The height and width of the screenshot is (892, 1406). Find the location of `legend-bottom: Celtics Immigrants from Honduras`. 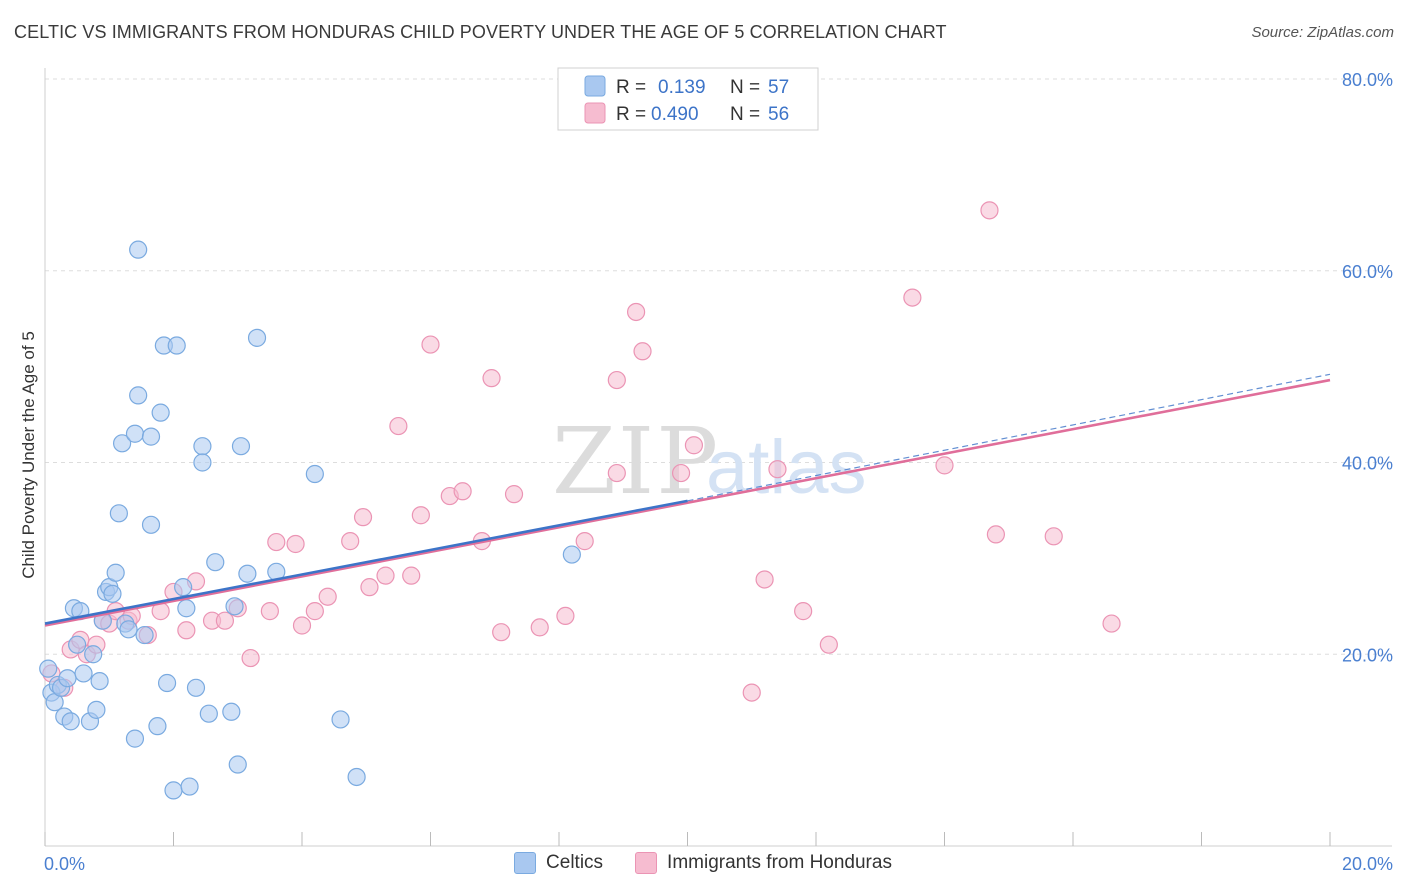

legend-bottom: Celtics Immigrants from Honduras is located at coordinates (703, 863).